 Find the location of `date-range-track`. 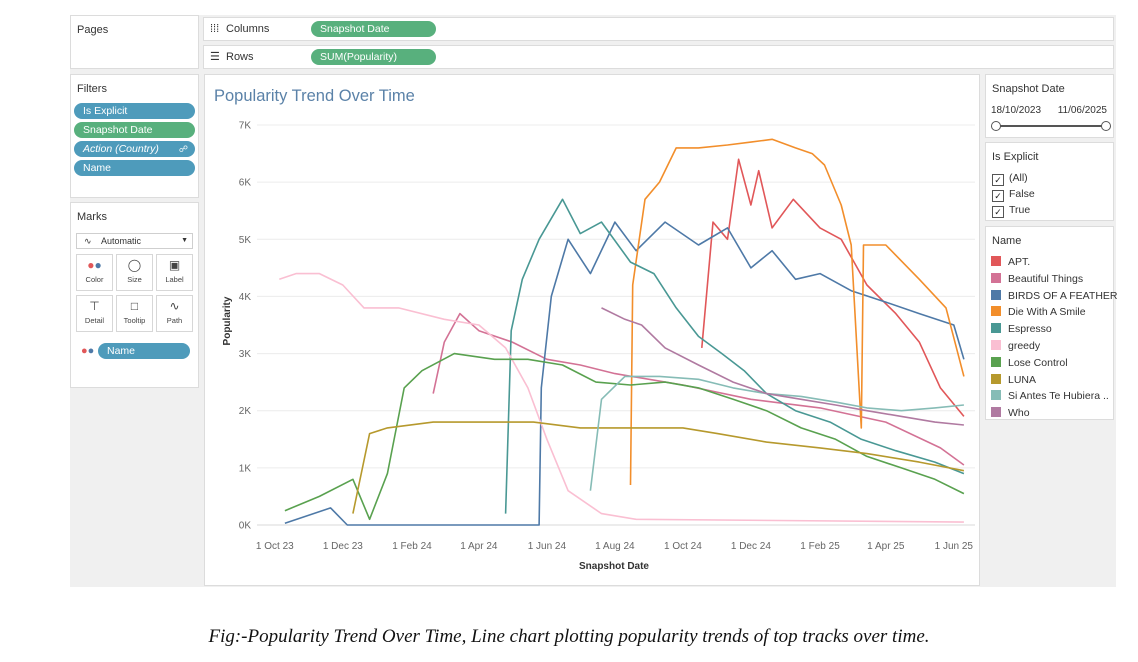

date-range-track is located at coordinates (1050, 126).